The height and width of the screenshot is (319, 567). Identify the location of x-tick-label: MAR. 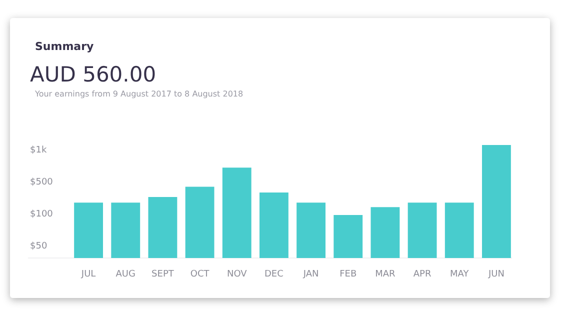
(385, 275).